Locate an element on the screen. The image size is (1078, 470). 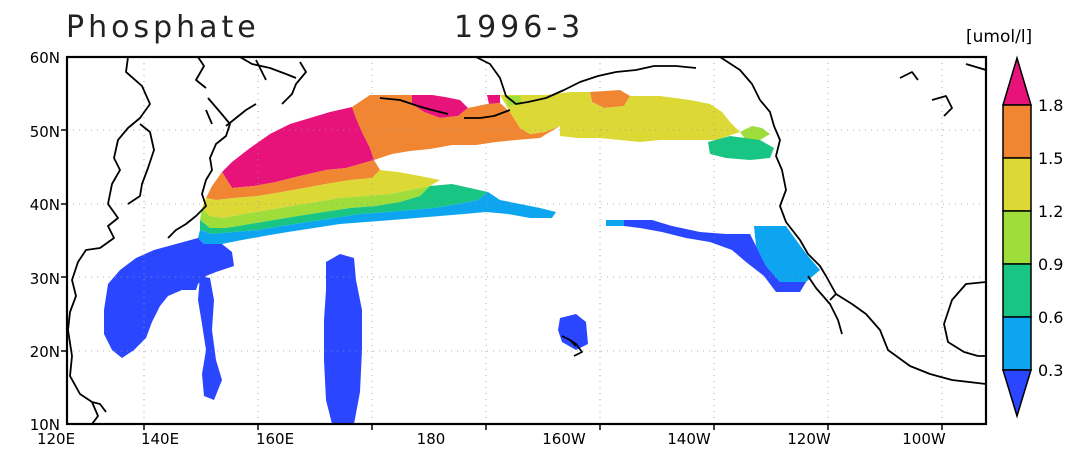
lon-tick-label: 160E is located at coordinates (275, 439).